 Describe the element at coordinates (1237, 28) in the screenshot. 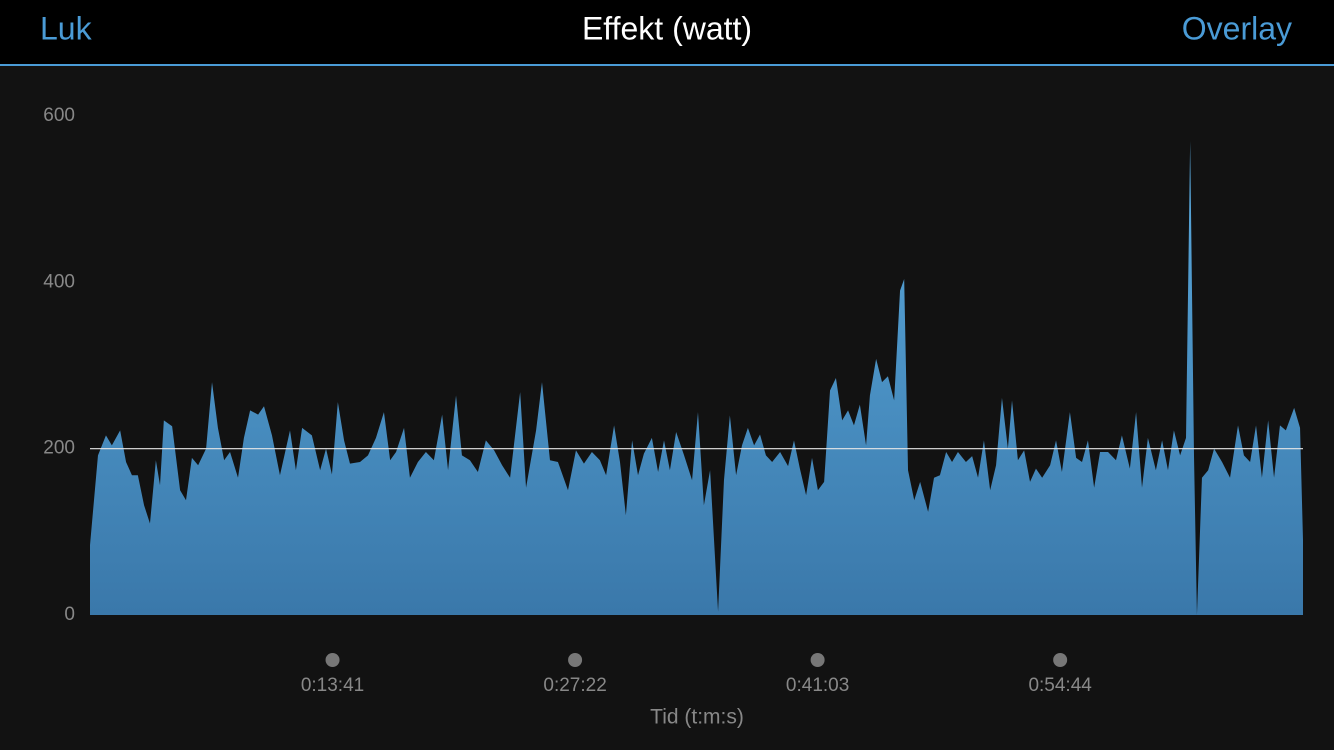

I see `overlay-button: Overlay` at that location.